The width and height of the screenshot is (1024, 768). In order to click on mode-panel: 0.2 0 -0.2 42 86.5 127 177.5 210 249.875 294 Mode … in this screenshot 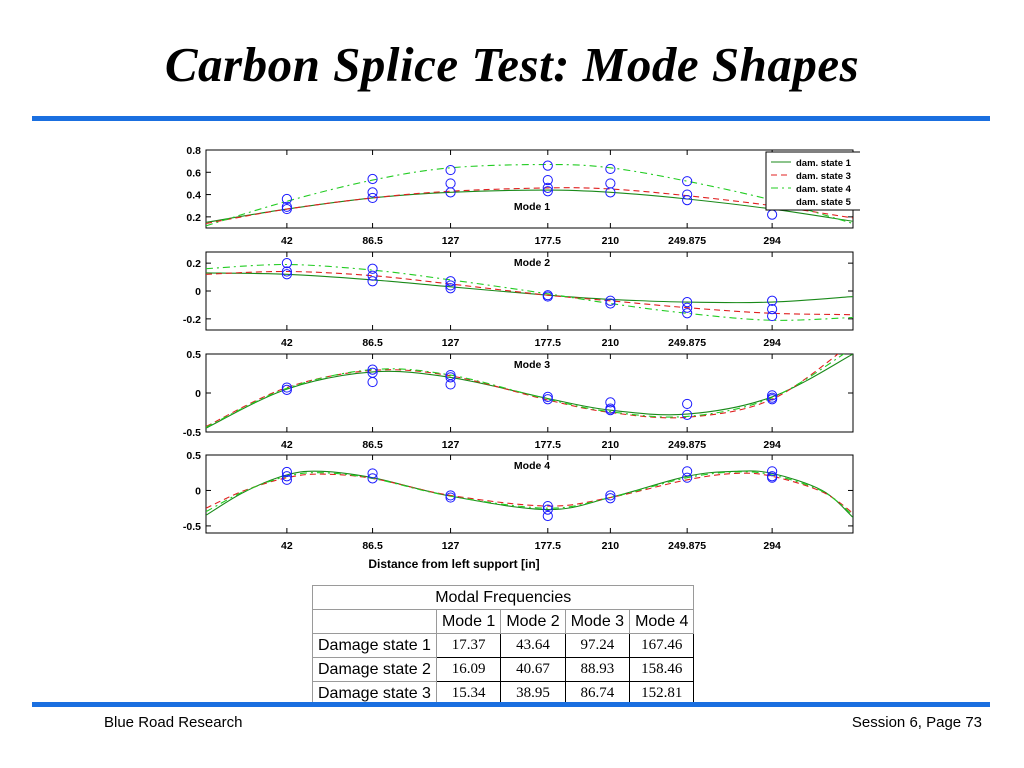, I will do `click(518, 300)`.